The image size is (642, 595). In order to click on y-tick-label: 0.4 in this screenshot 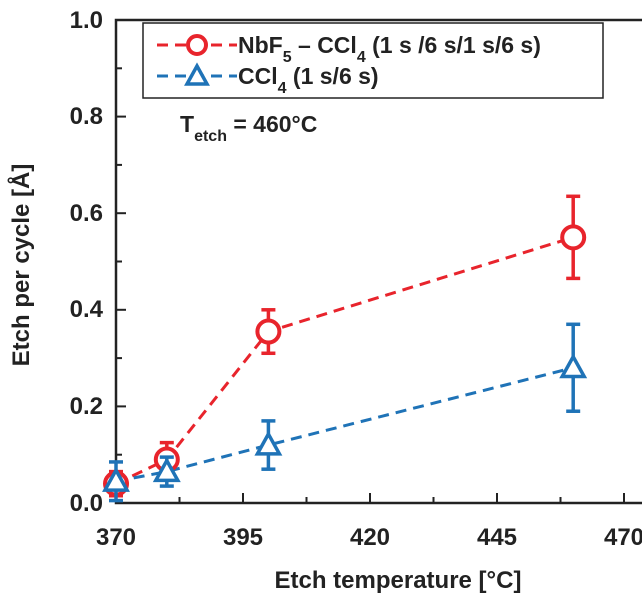, I will do `click(87, 309)`.